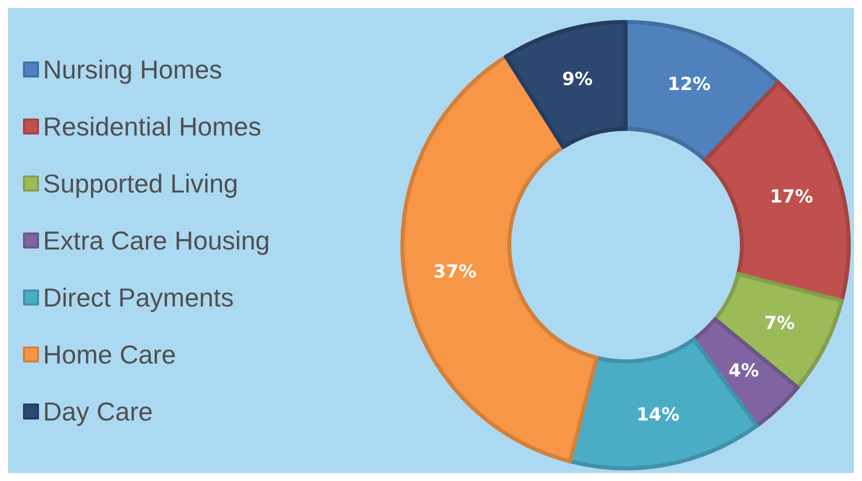 This screenshot has height=481, width=862. Describe the element at coordinates (779, 323) in the screenshot. I see `data-label: 7%` at that location.